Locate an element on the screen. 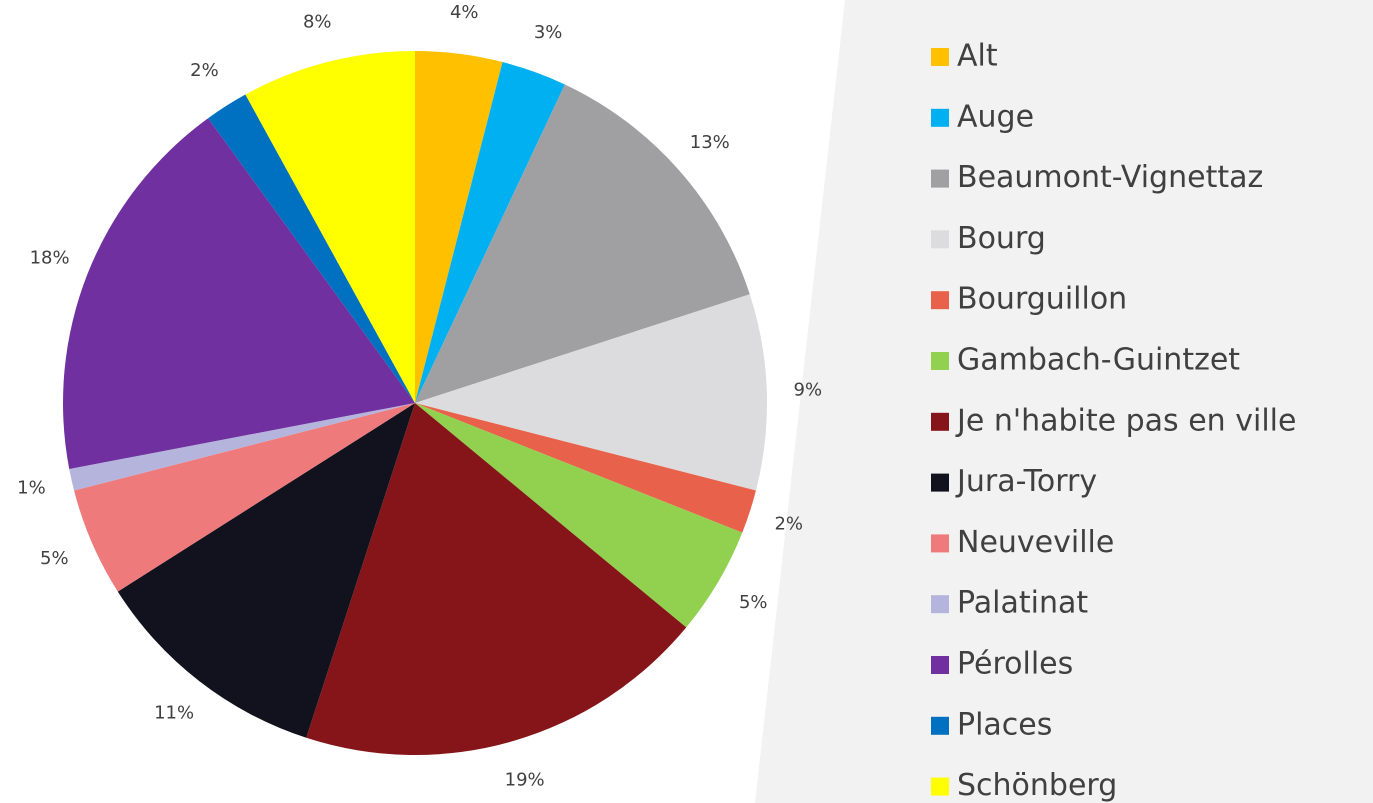 The height and width of the screenshot is (803, 1373). legend-label: Bourguillon is located at coordinates (1042, 299).